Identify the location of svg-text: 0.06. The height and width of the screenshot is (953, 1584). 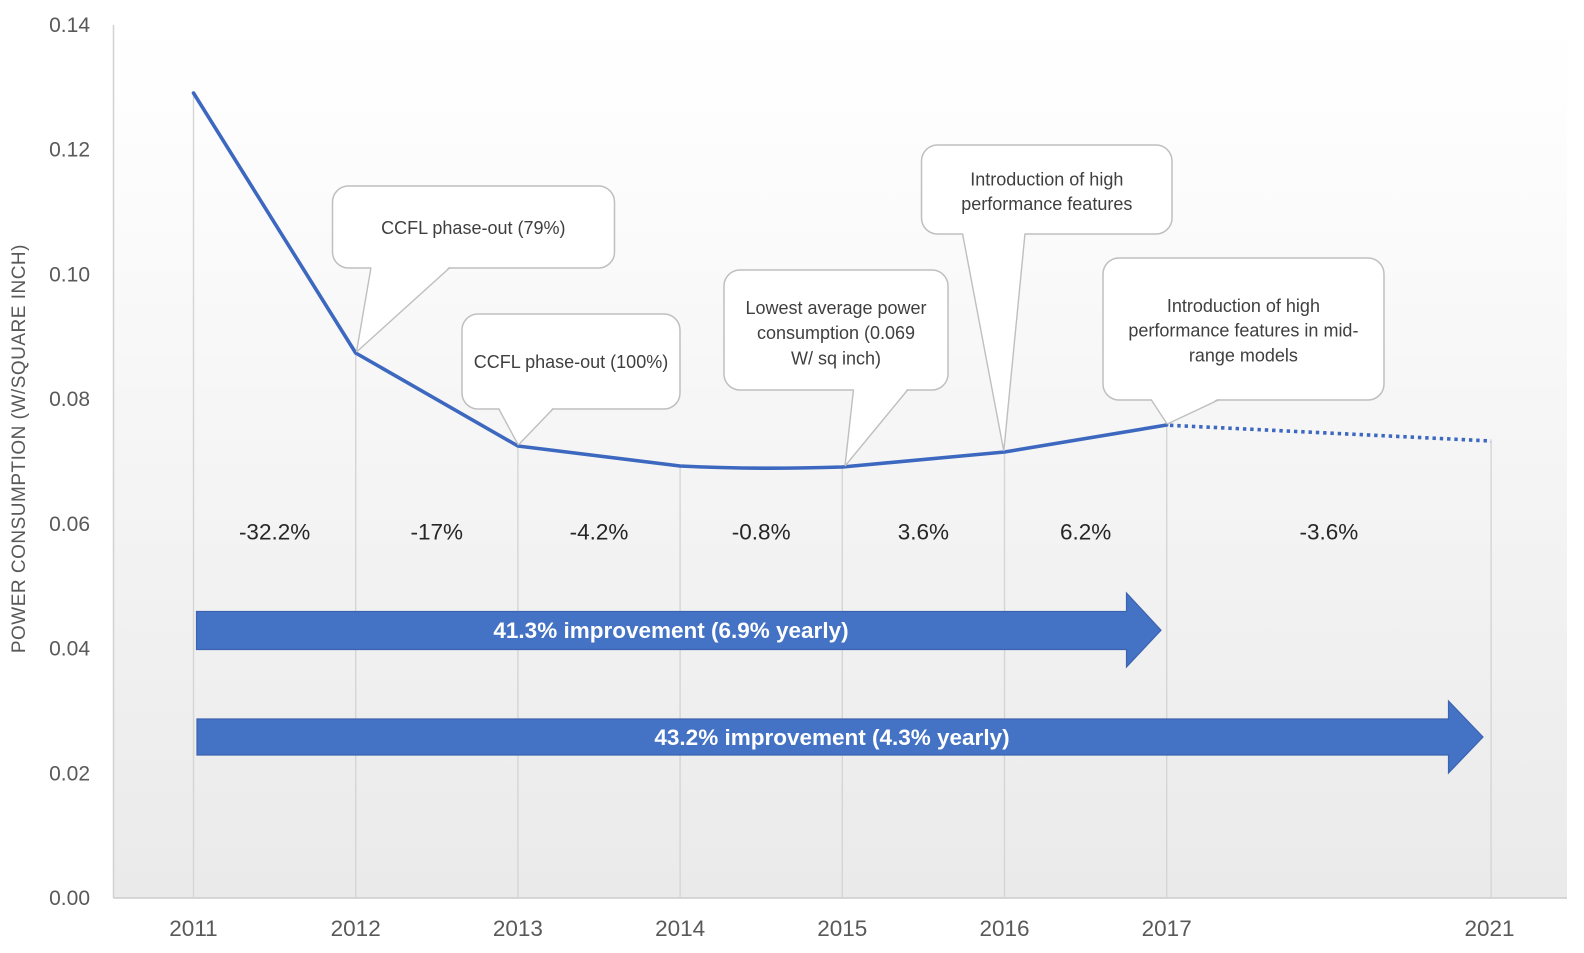
(69, 524).